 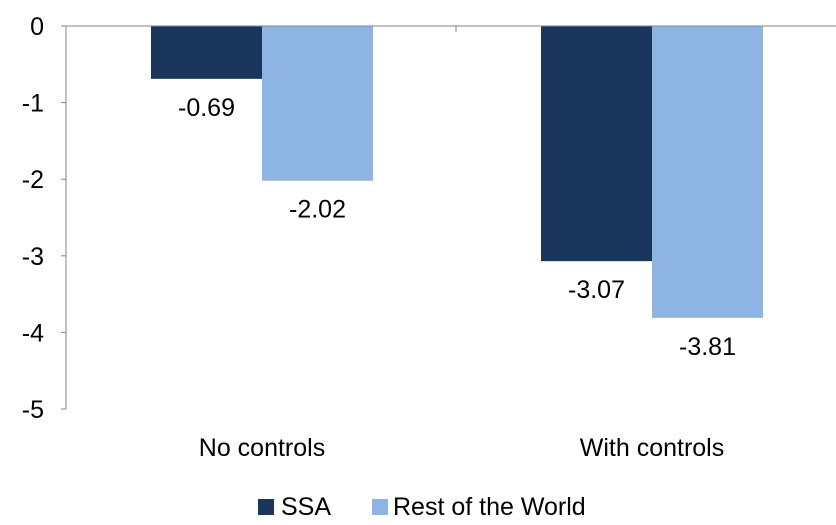 What do you see at coordinates (262, 448) in the screenshot?
I see `x-tick-label: No controls` at bounding box center [262, 448].